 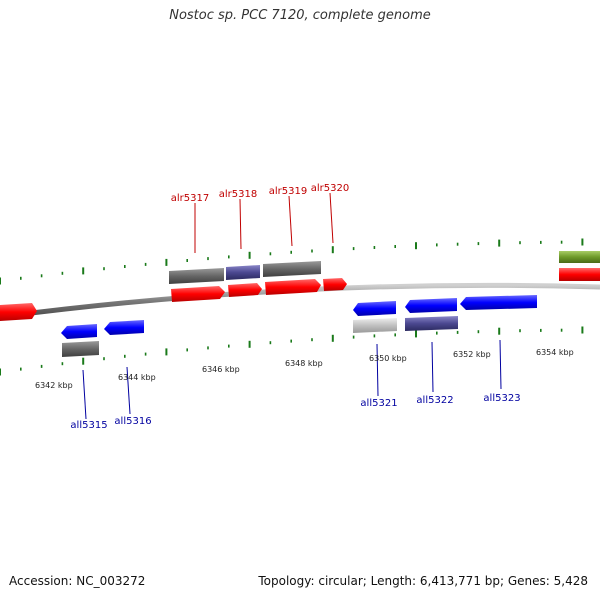 I want to click on gene-label-alr5319: alr5319, so click(x=288, y=191).